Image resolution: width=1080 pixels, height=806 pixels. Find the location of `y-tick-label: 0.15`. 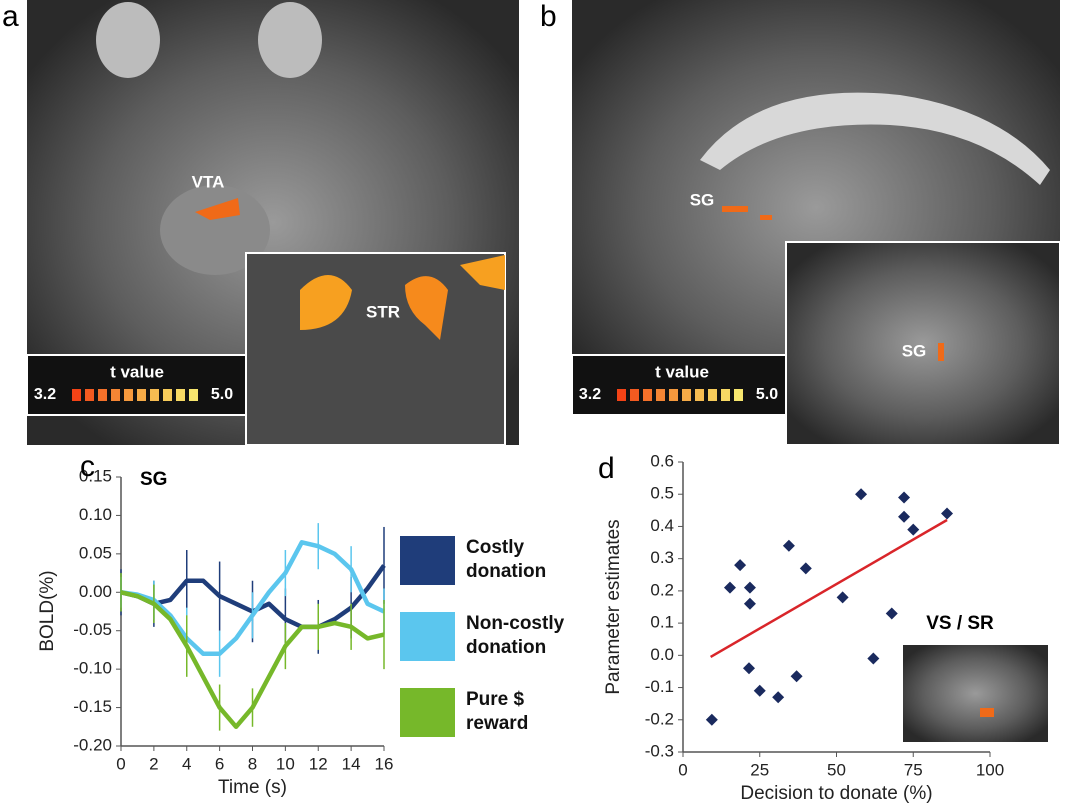

y-tick-label: 0.15 is located at coordinates (95, 475).